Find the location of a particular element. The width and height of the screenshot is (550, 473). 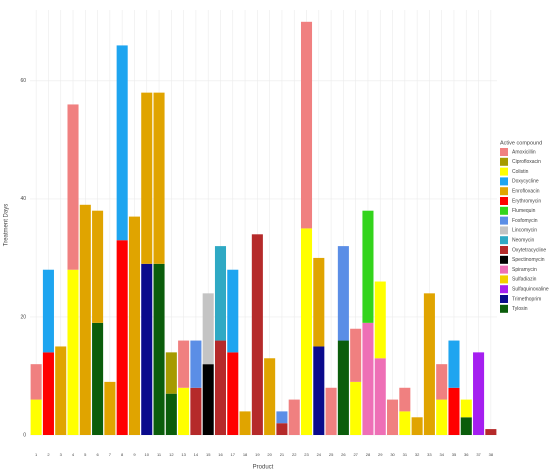

x-tick-label: 33 is located at coordinates (429, 454).